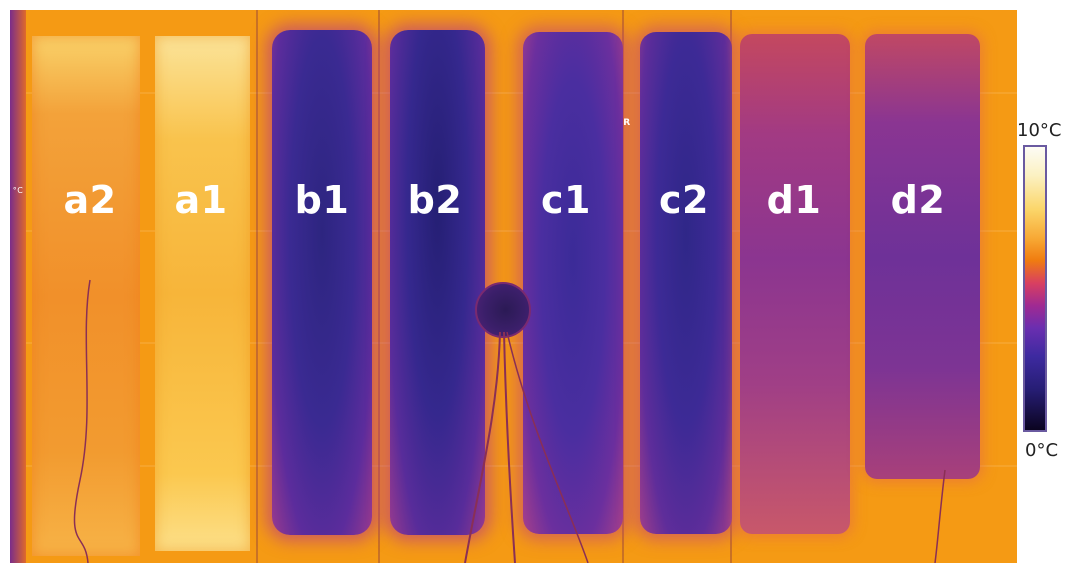  What do you see at coordinates (18, 286) in the screenshot?
I see `left-edge-band` at bounding box center [18, 286].